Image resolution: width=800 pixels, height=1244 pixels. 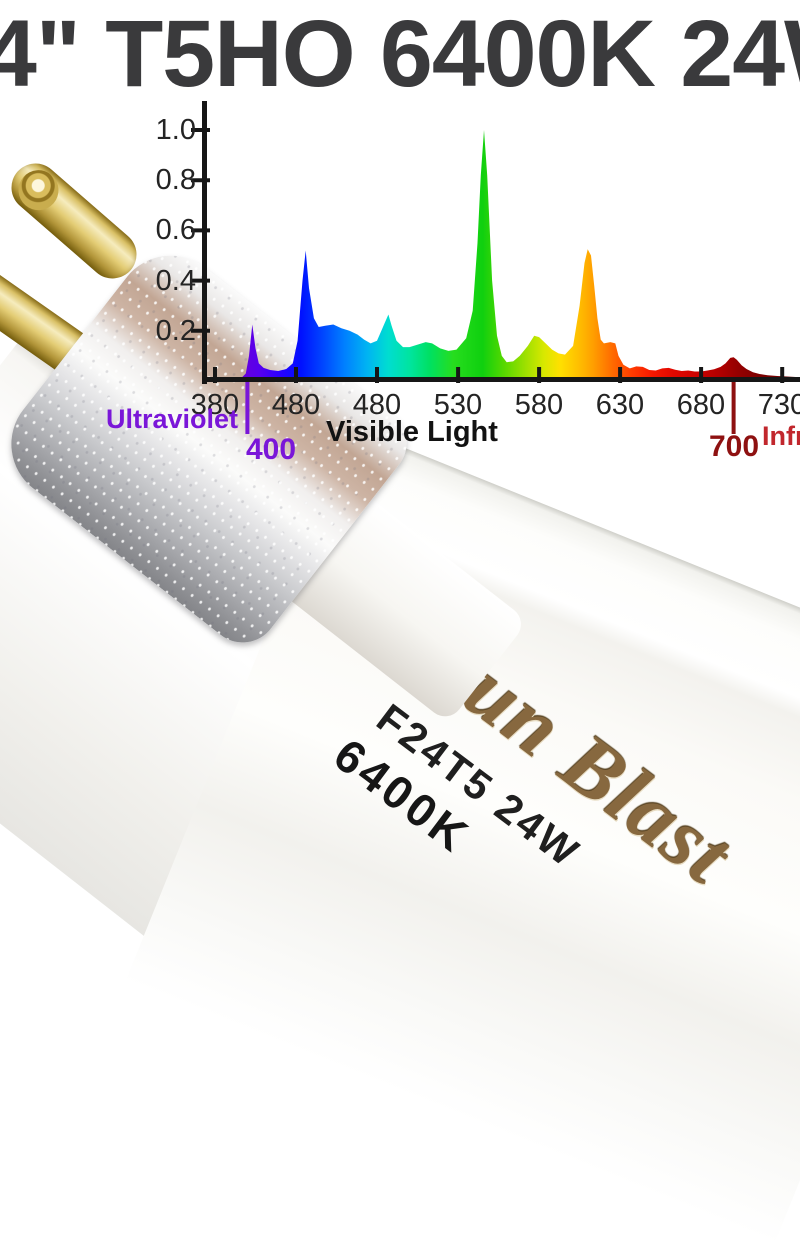 What do you see at coordinates (400, 54) in the screenshot?
I see `page-title: 4" T5HO 6400K 24W` at bounding box center [400, 54].